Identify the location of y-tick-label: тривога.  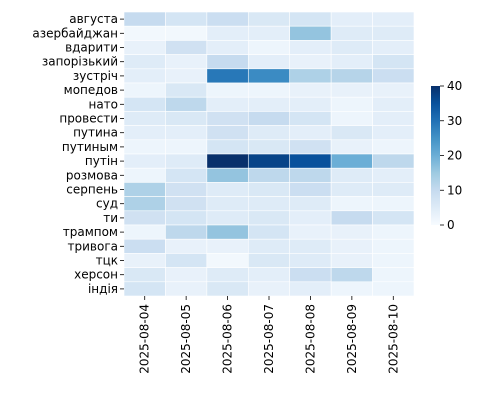
(93, 246).